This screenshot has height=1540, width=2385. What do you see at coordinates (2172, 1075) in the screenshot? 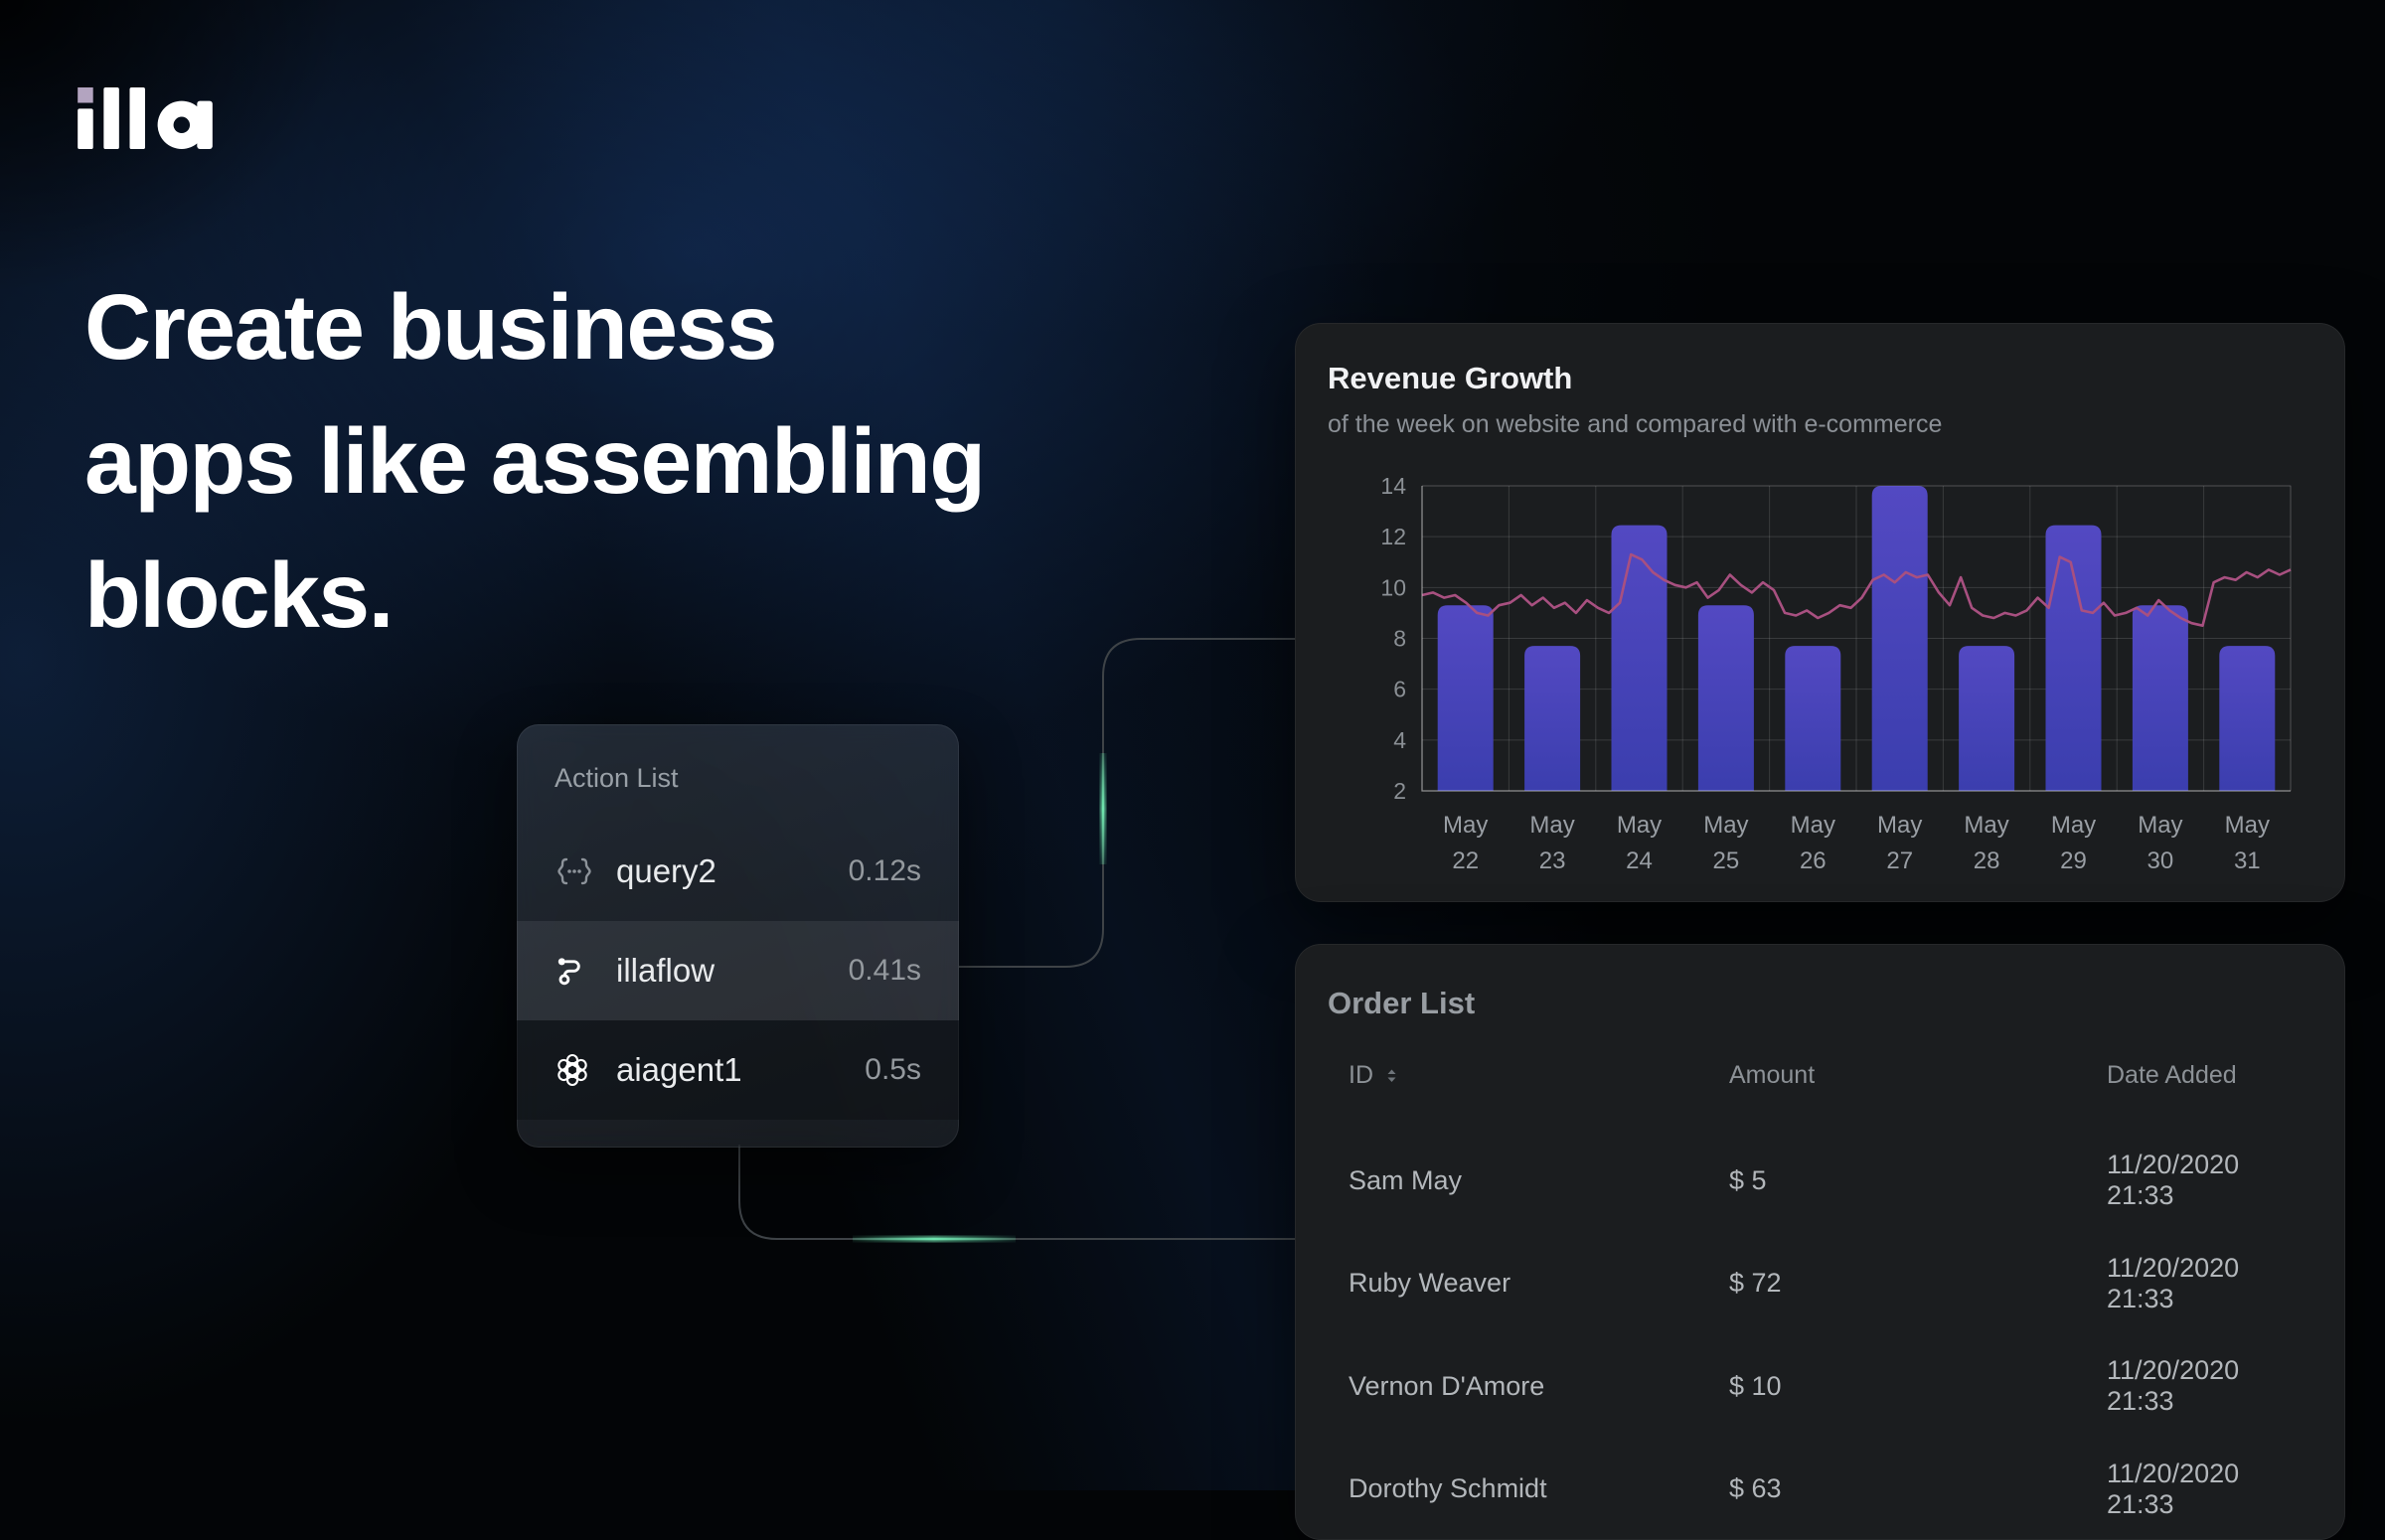
I see `column-header-date-added: Date Added` at bounding box center [2172, 1075].